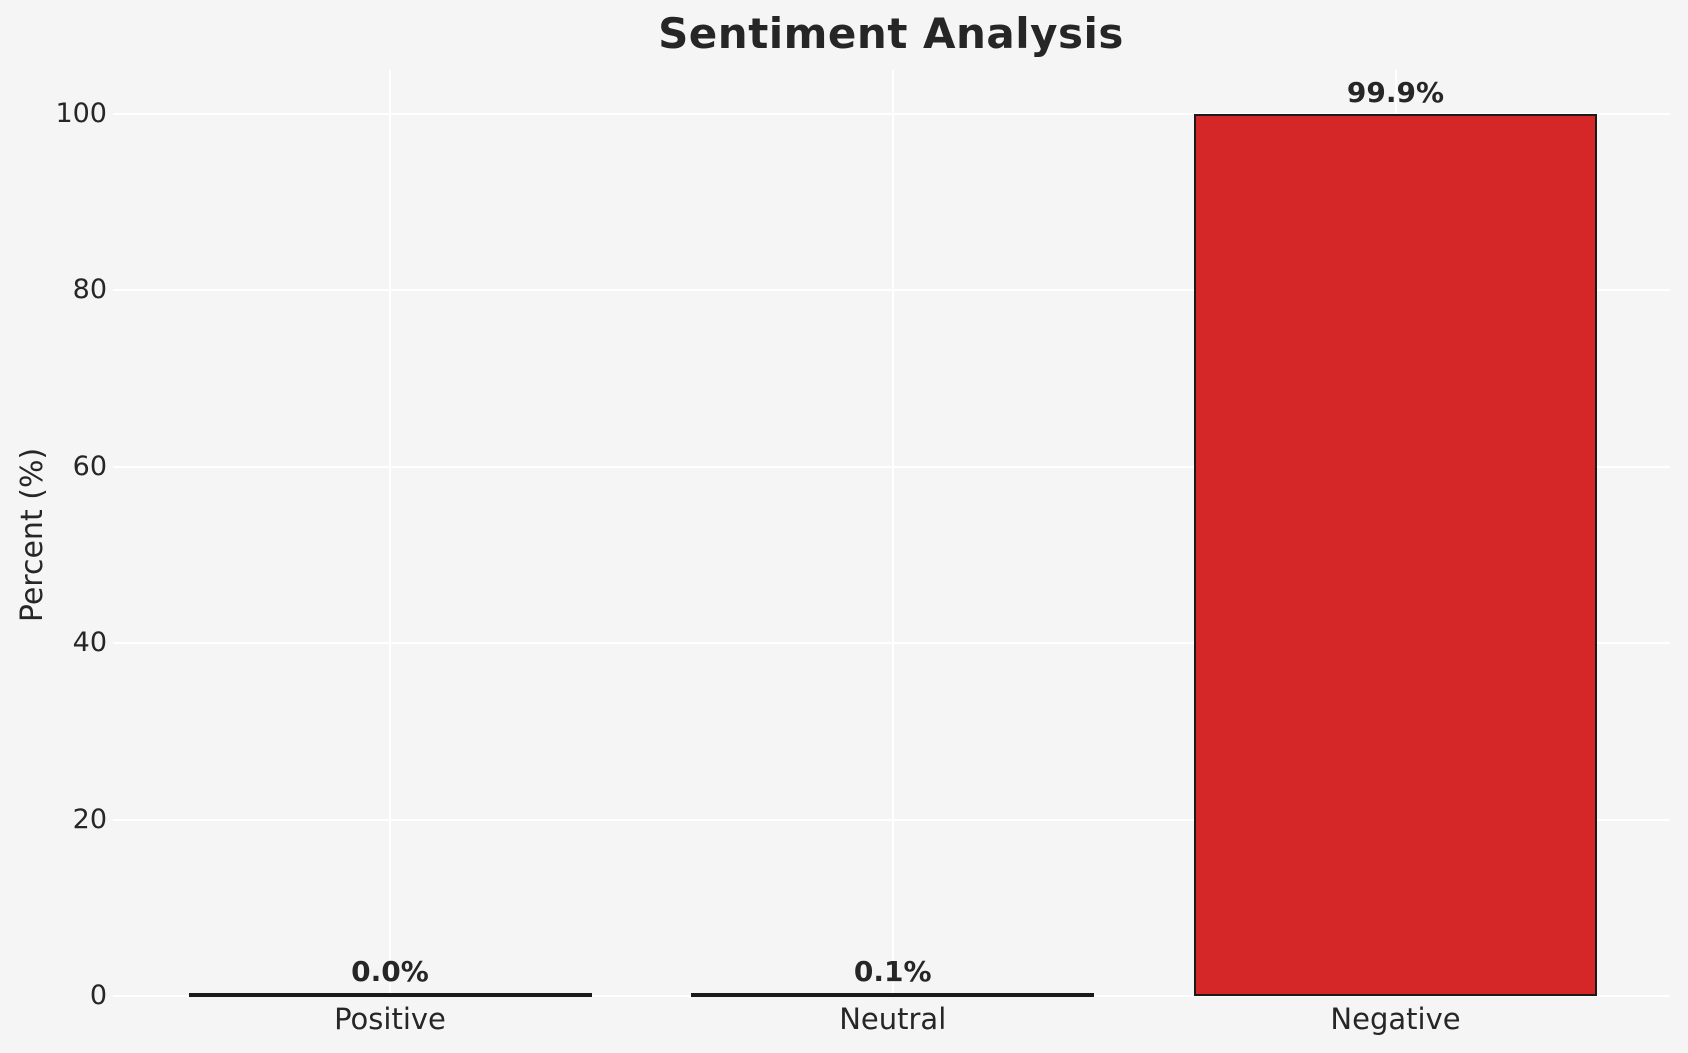  What do you see at coordinates (893, 995) in the screenshot?
I see `bar-neutral` at bounding box center [893, 995].